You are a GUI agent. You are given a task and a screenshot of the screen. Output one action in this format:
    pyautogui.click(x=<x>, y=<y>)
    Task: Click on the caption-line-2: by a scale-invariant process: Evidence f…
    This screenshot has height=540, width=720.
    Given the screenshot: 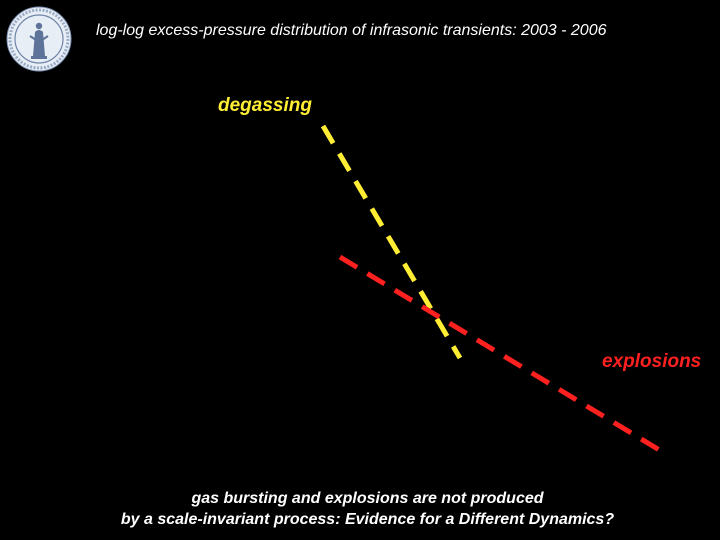 What is the action you would take?
    pyautogui.click(x=367, y=519)
    